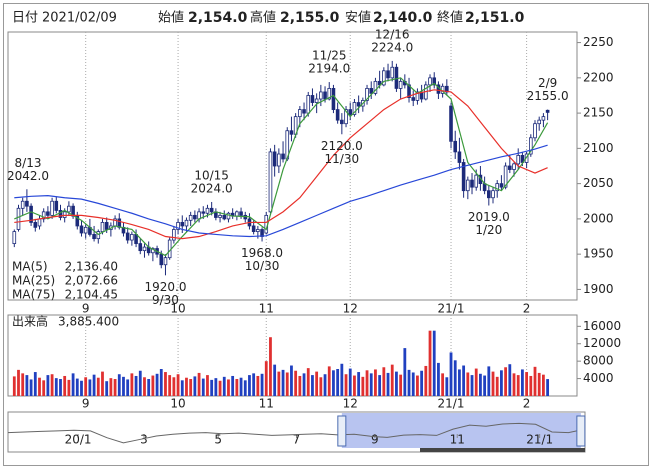  Describe the element at coordinates (502, 450) in the screenshot. I see `navigator-bar` at that location.